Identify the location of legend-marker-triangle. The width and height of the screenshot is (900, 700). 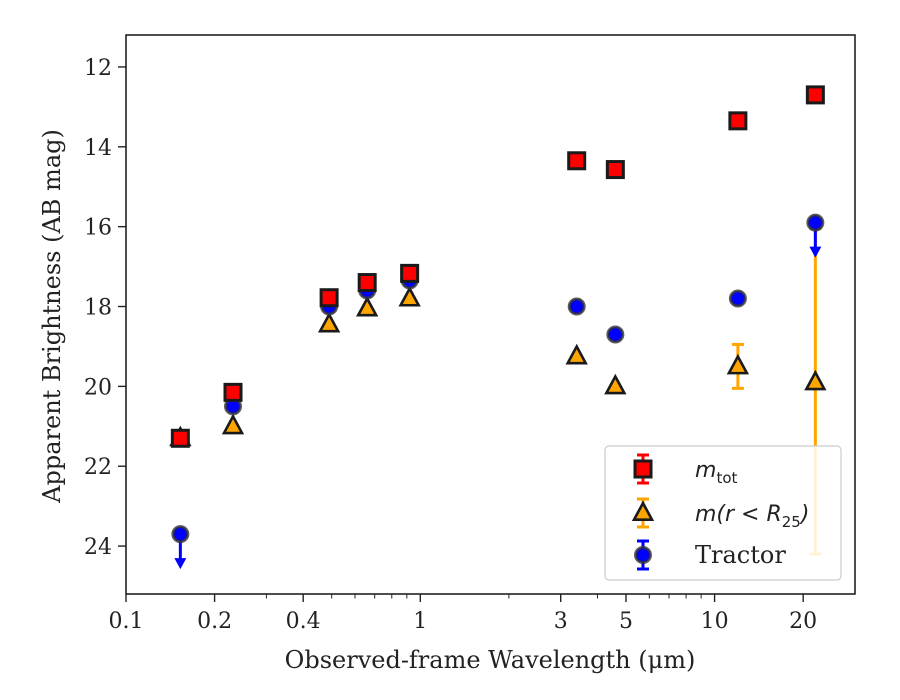
(643, 511).